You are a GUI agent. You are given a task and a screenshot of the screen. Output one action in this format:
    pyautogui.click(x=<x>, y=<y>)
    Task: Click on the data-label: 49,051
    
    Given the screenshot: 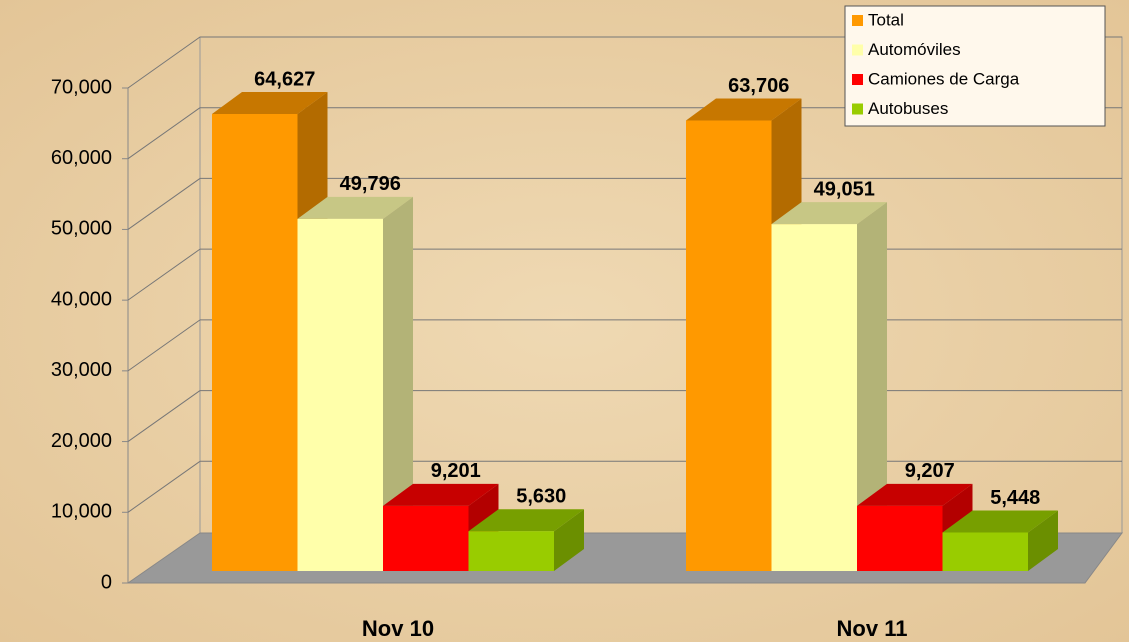 What is the action you would take?
    pyautogui.click(x=844, y=189)
    